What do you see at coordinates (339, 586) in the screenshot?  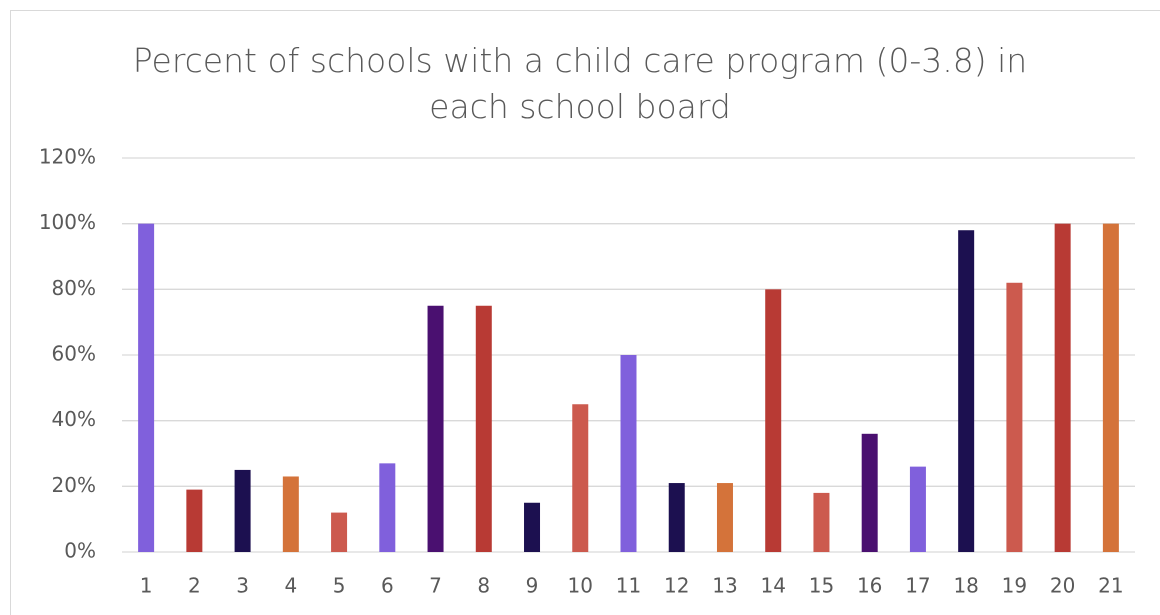 I see `x-tick-label: 5` at bounding box center [339, 586].